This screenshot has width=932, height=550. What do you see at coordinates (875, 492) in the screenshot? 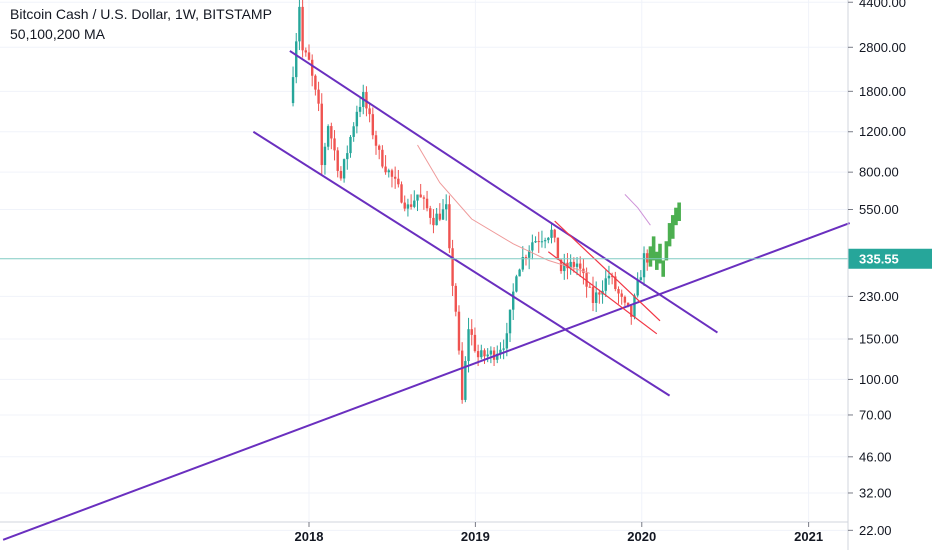
I see `y-tick-label: 32.00` at bounding box center [875, 492].